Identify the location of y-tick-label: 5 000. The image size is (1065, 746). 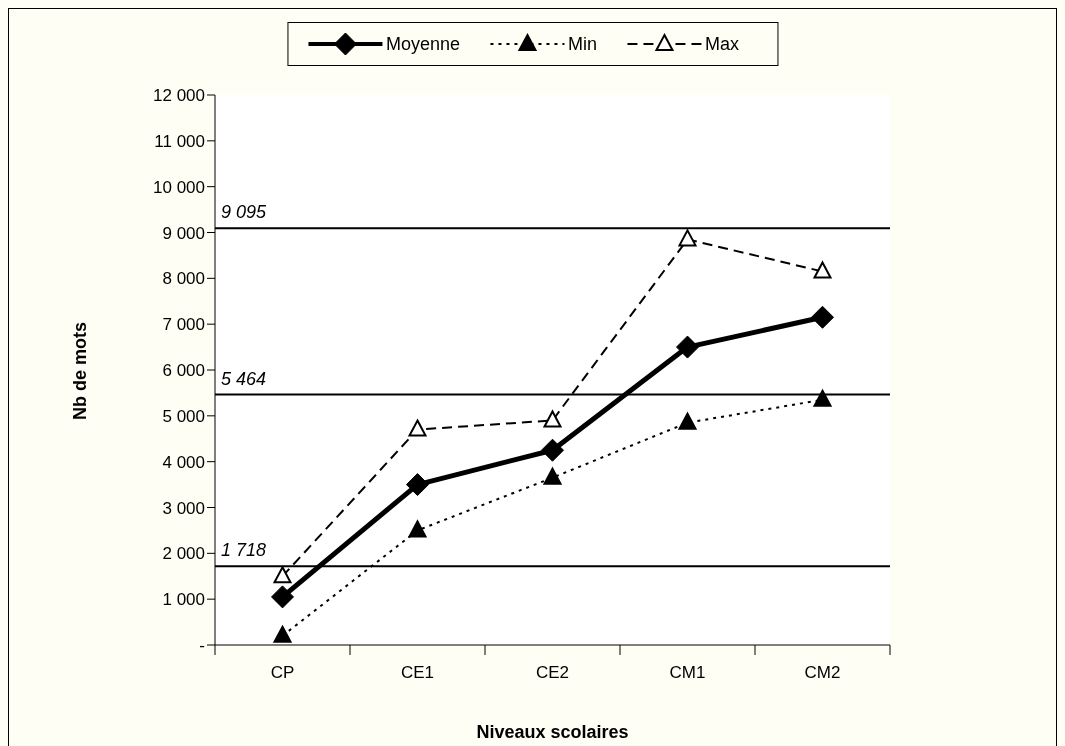
(183, 416).